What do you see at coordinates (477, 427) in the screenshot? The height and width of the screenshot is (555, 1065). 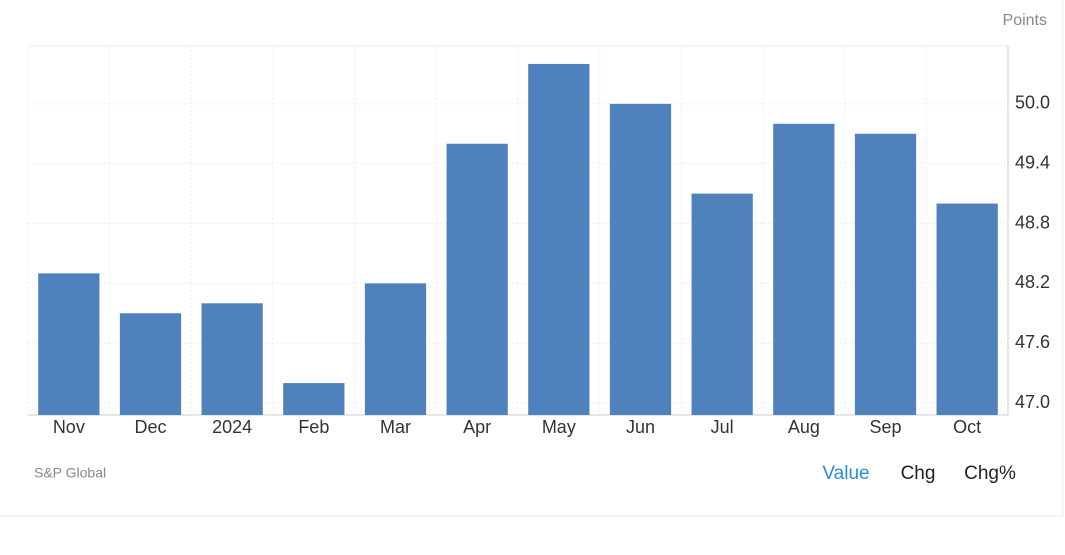 I see `x-tick-label: Apr` at bounding box center [477, 427].